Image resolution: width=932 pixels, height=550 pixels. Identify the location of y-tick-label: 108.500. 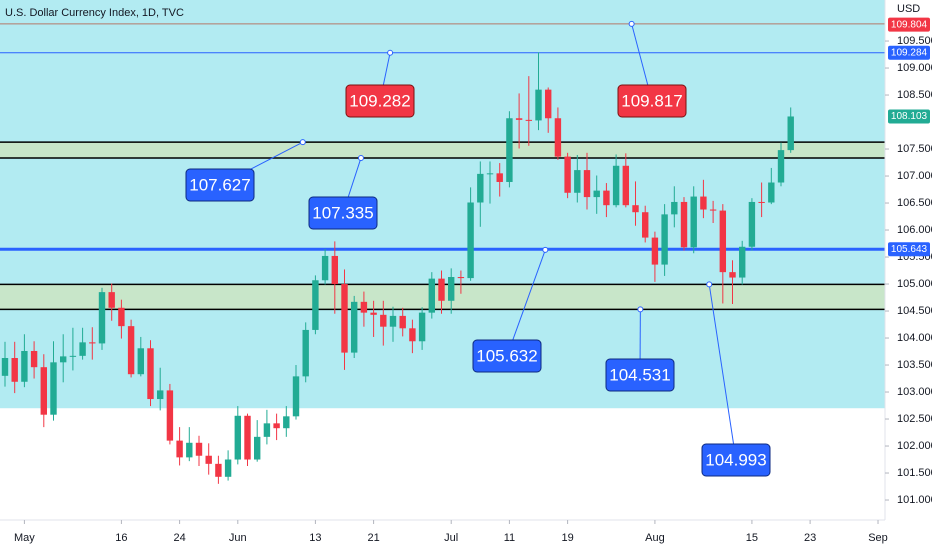
(914, 95).